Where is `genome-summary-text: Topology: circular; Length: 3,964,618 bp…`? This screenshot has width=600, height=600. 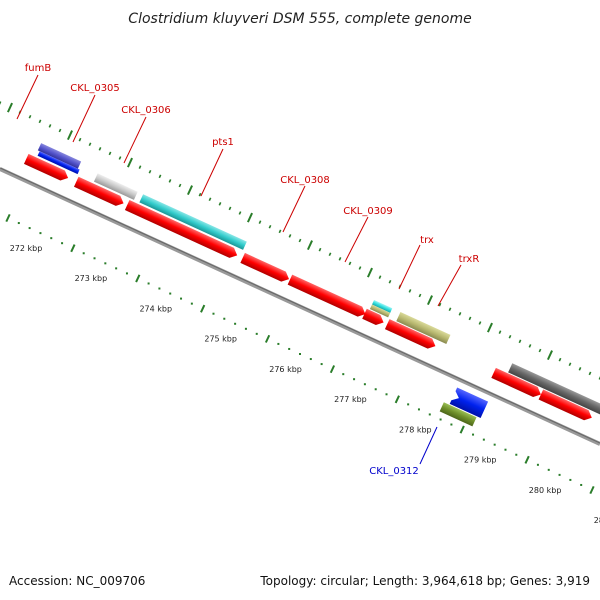 genome-summary-text: Topology: circular; Length: 3,964,618 bp… is located at coordinates (424, 581).